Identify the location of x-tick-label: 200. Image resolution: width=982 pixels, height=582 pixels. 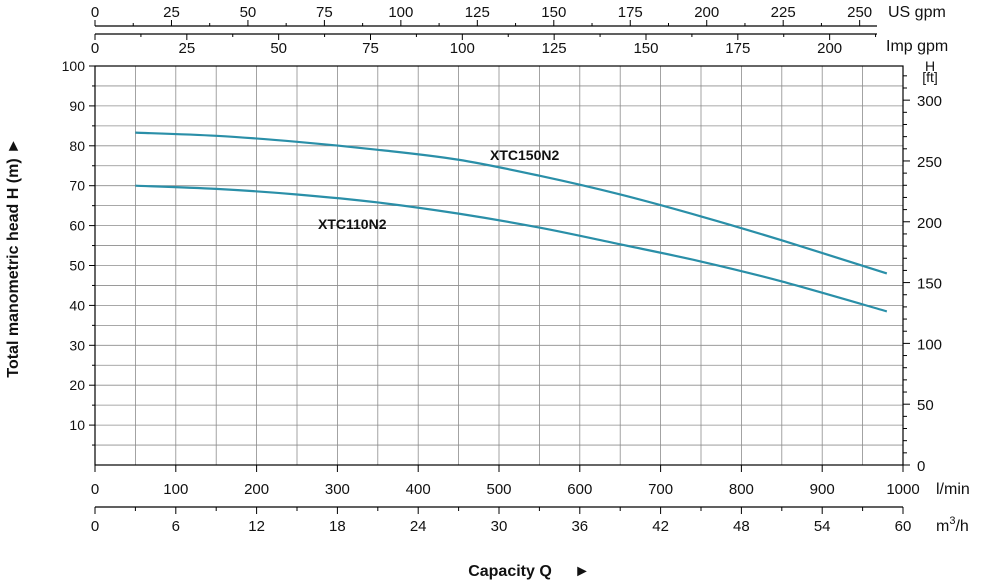
(256, 489).